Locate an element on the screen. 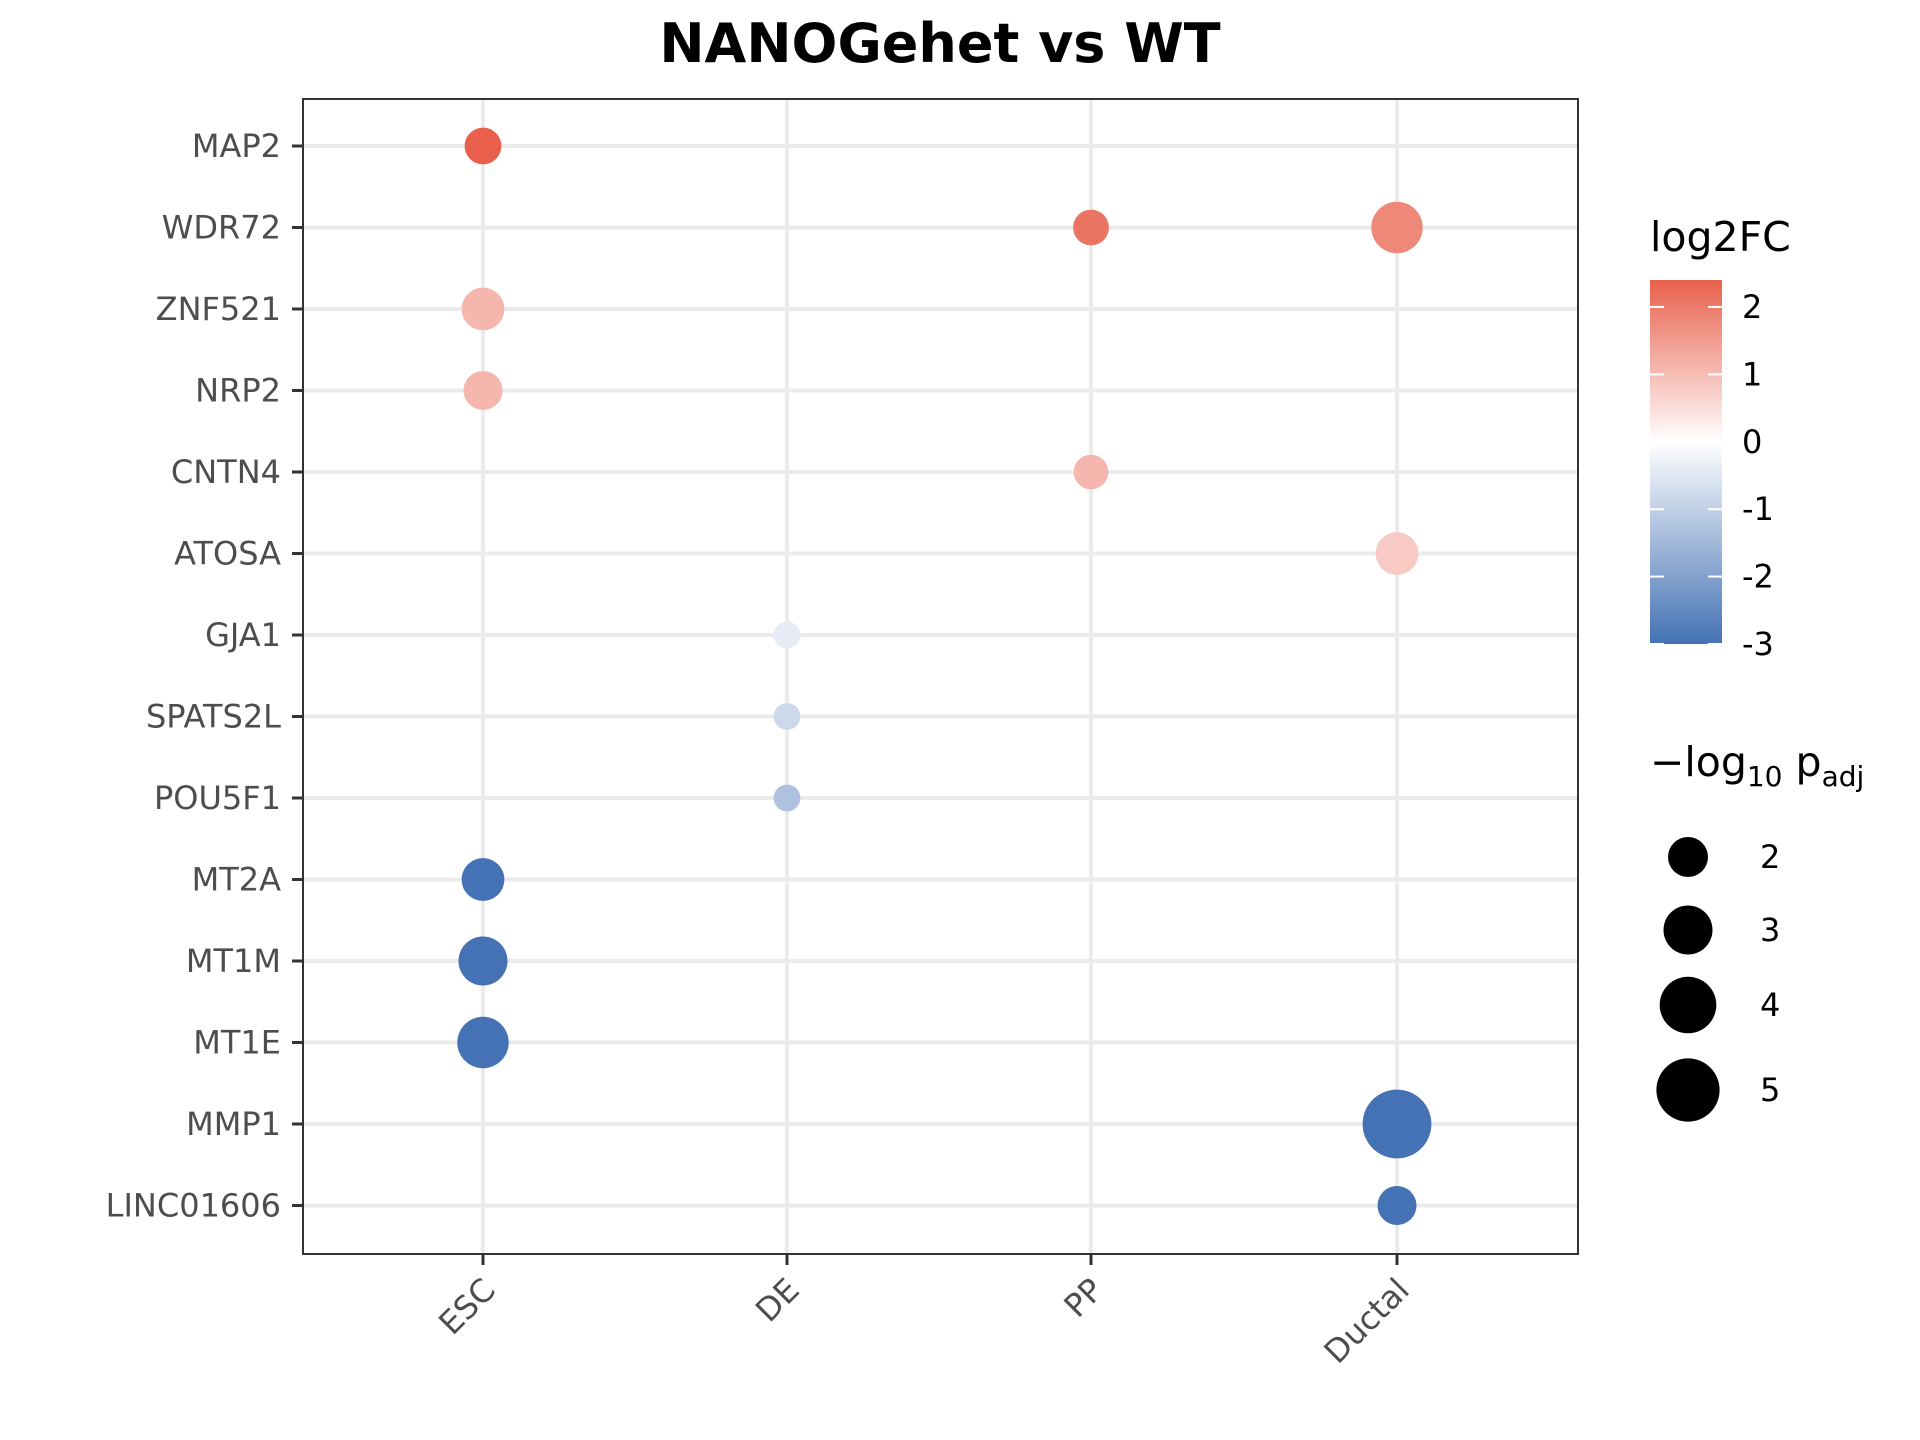 This screenshot has height=1440, width=1920. dot-spats2l-de is located at coordinates (787, 716).